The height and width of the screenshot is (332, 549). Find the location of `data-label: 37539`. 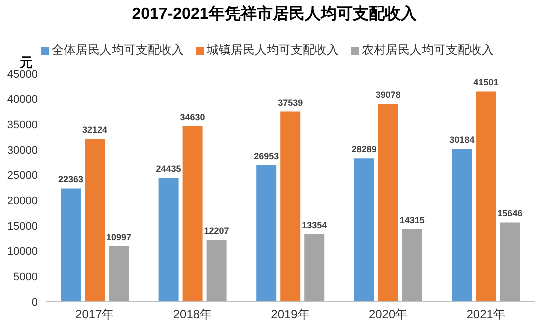

data-label: 37539 is located at coordinates (291, 103).